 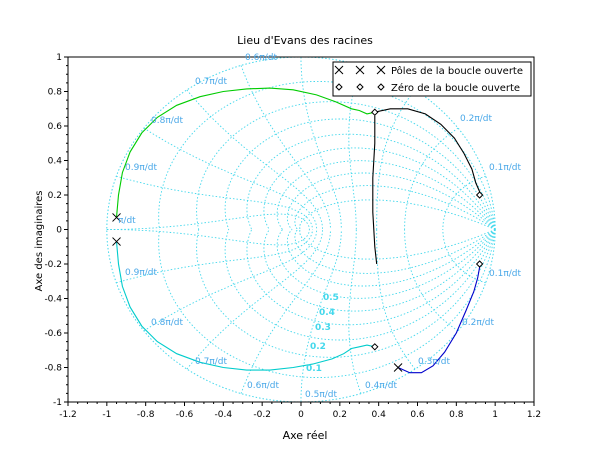 I want to click on damping-label: 0.1, so click(x=314, y=369).